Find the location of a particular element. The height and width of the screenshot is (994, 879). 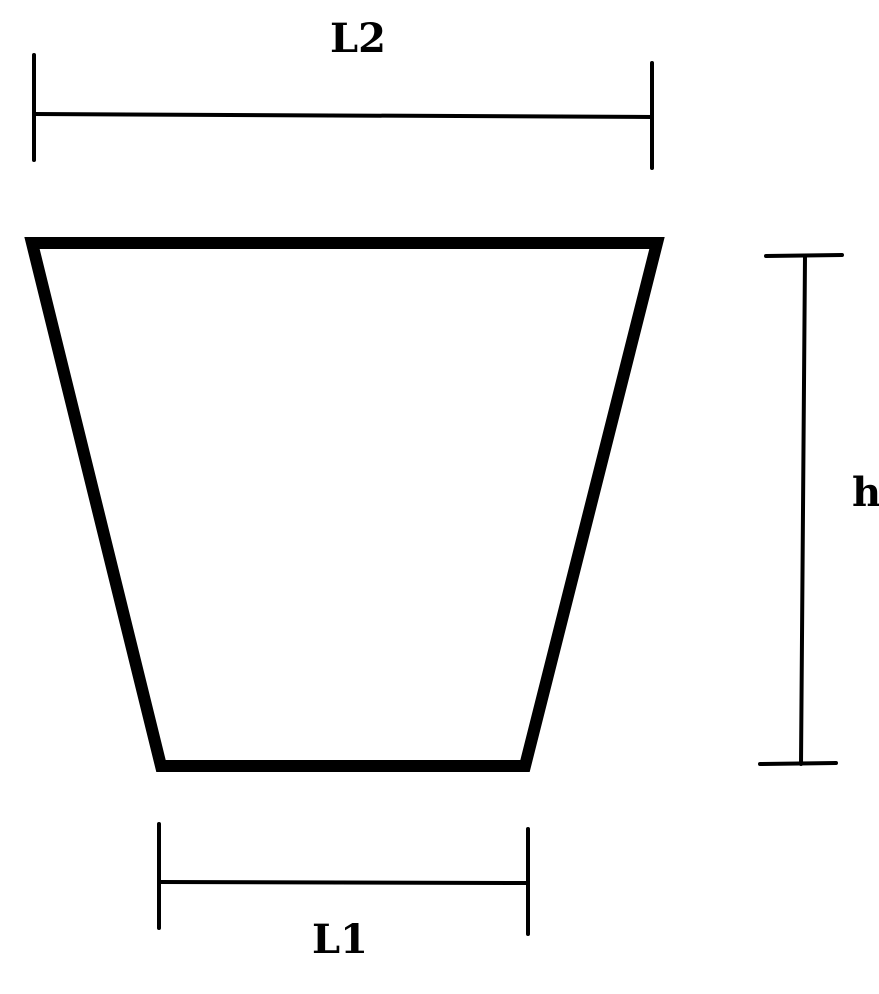

bottom-dimension-line is located at coordinates (343, 882).